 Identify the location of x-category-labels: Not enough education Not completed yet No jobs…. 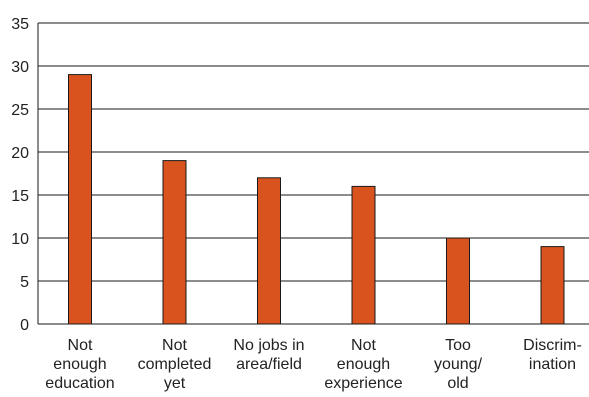
(313, 364).